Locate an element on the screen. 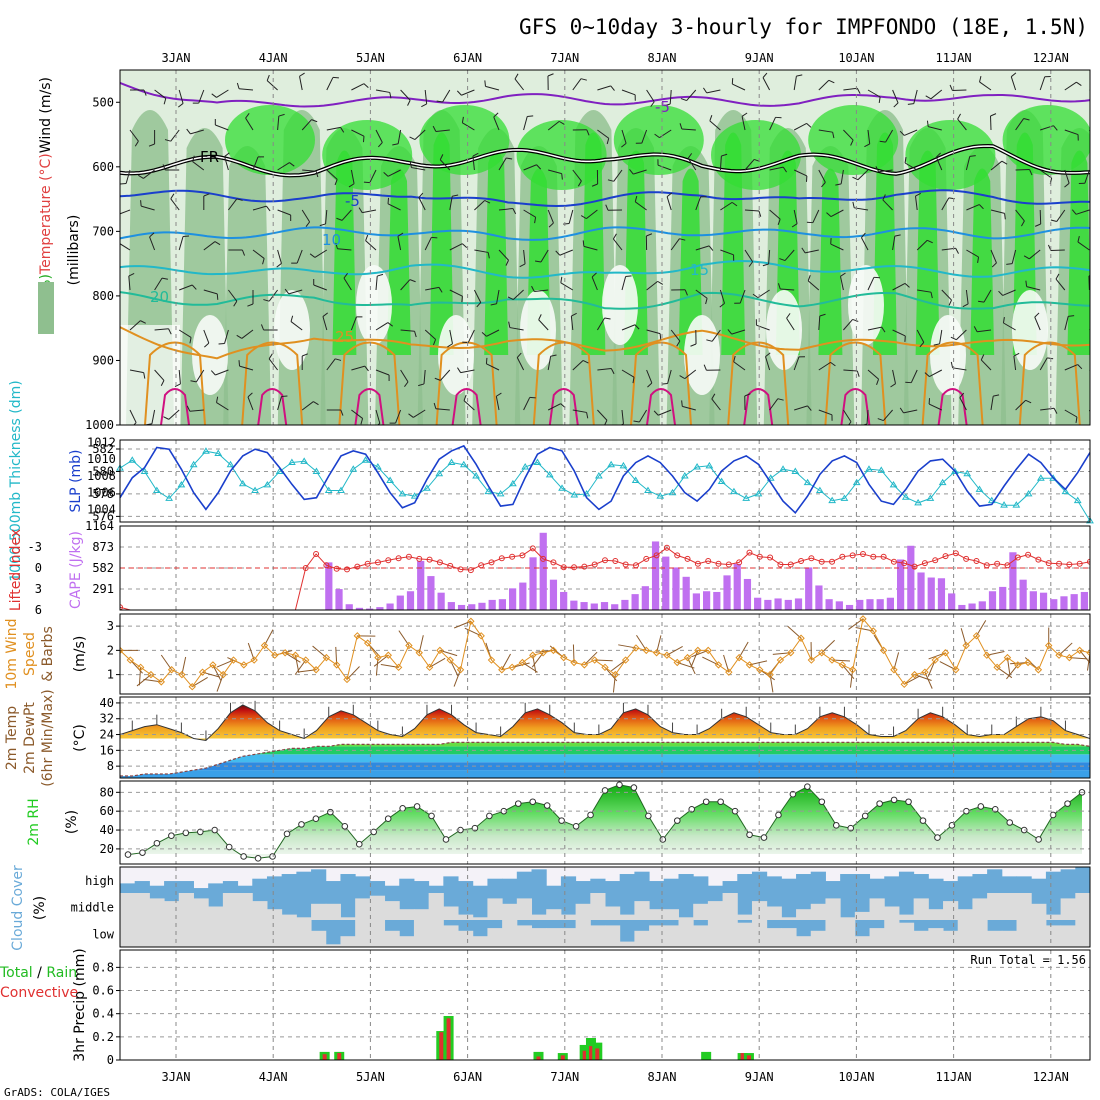 The height and width of the screenshot is (1100, 1100). tick-label: 800 is located at coordinates (103, 296).